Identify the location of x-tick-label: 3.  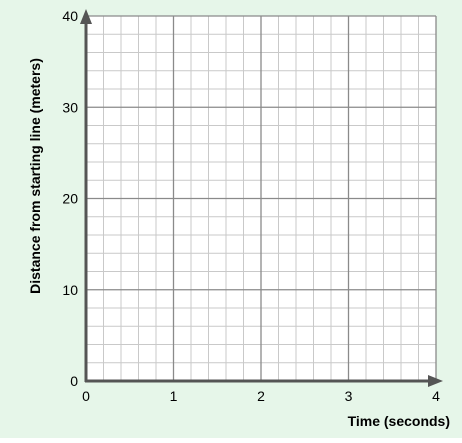
(349, 396).